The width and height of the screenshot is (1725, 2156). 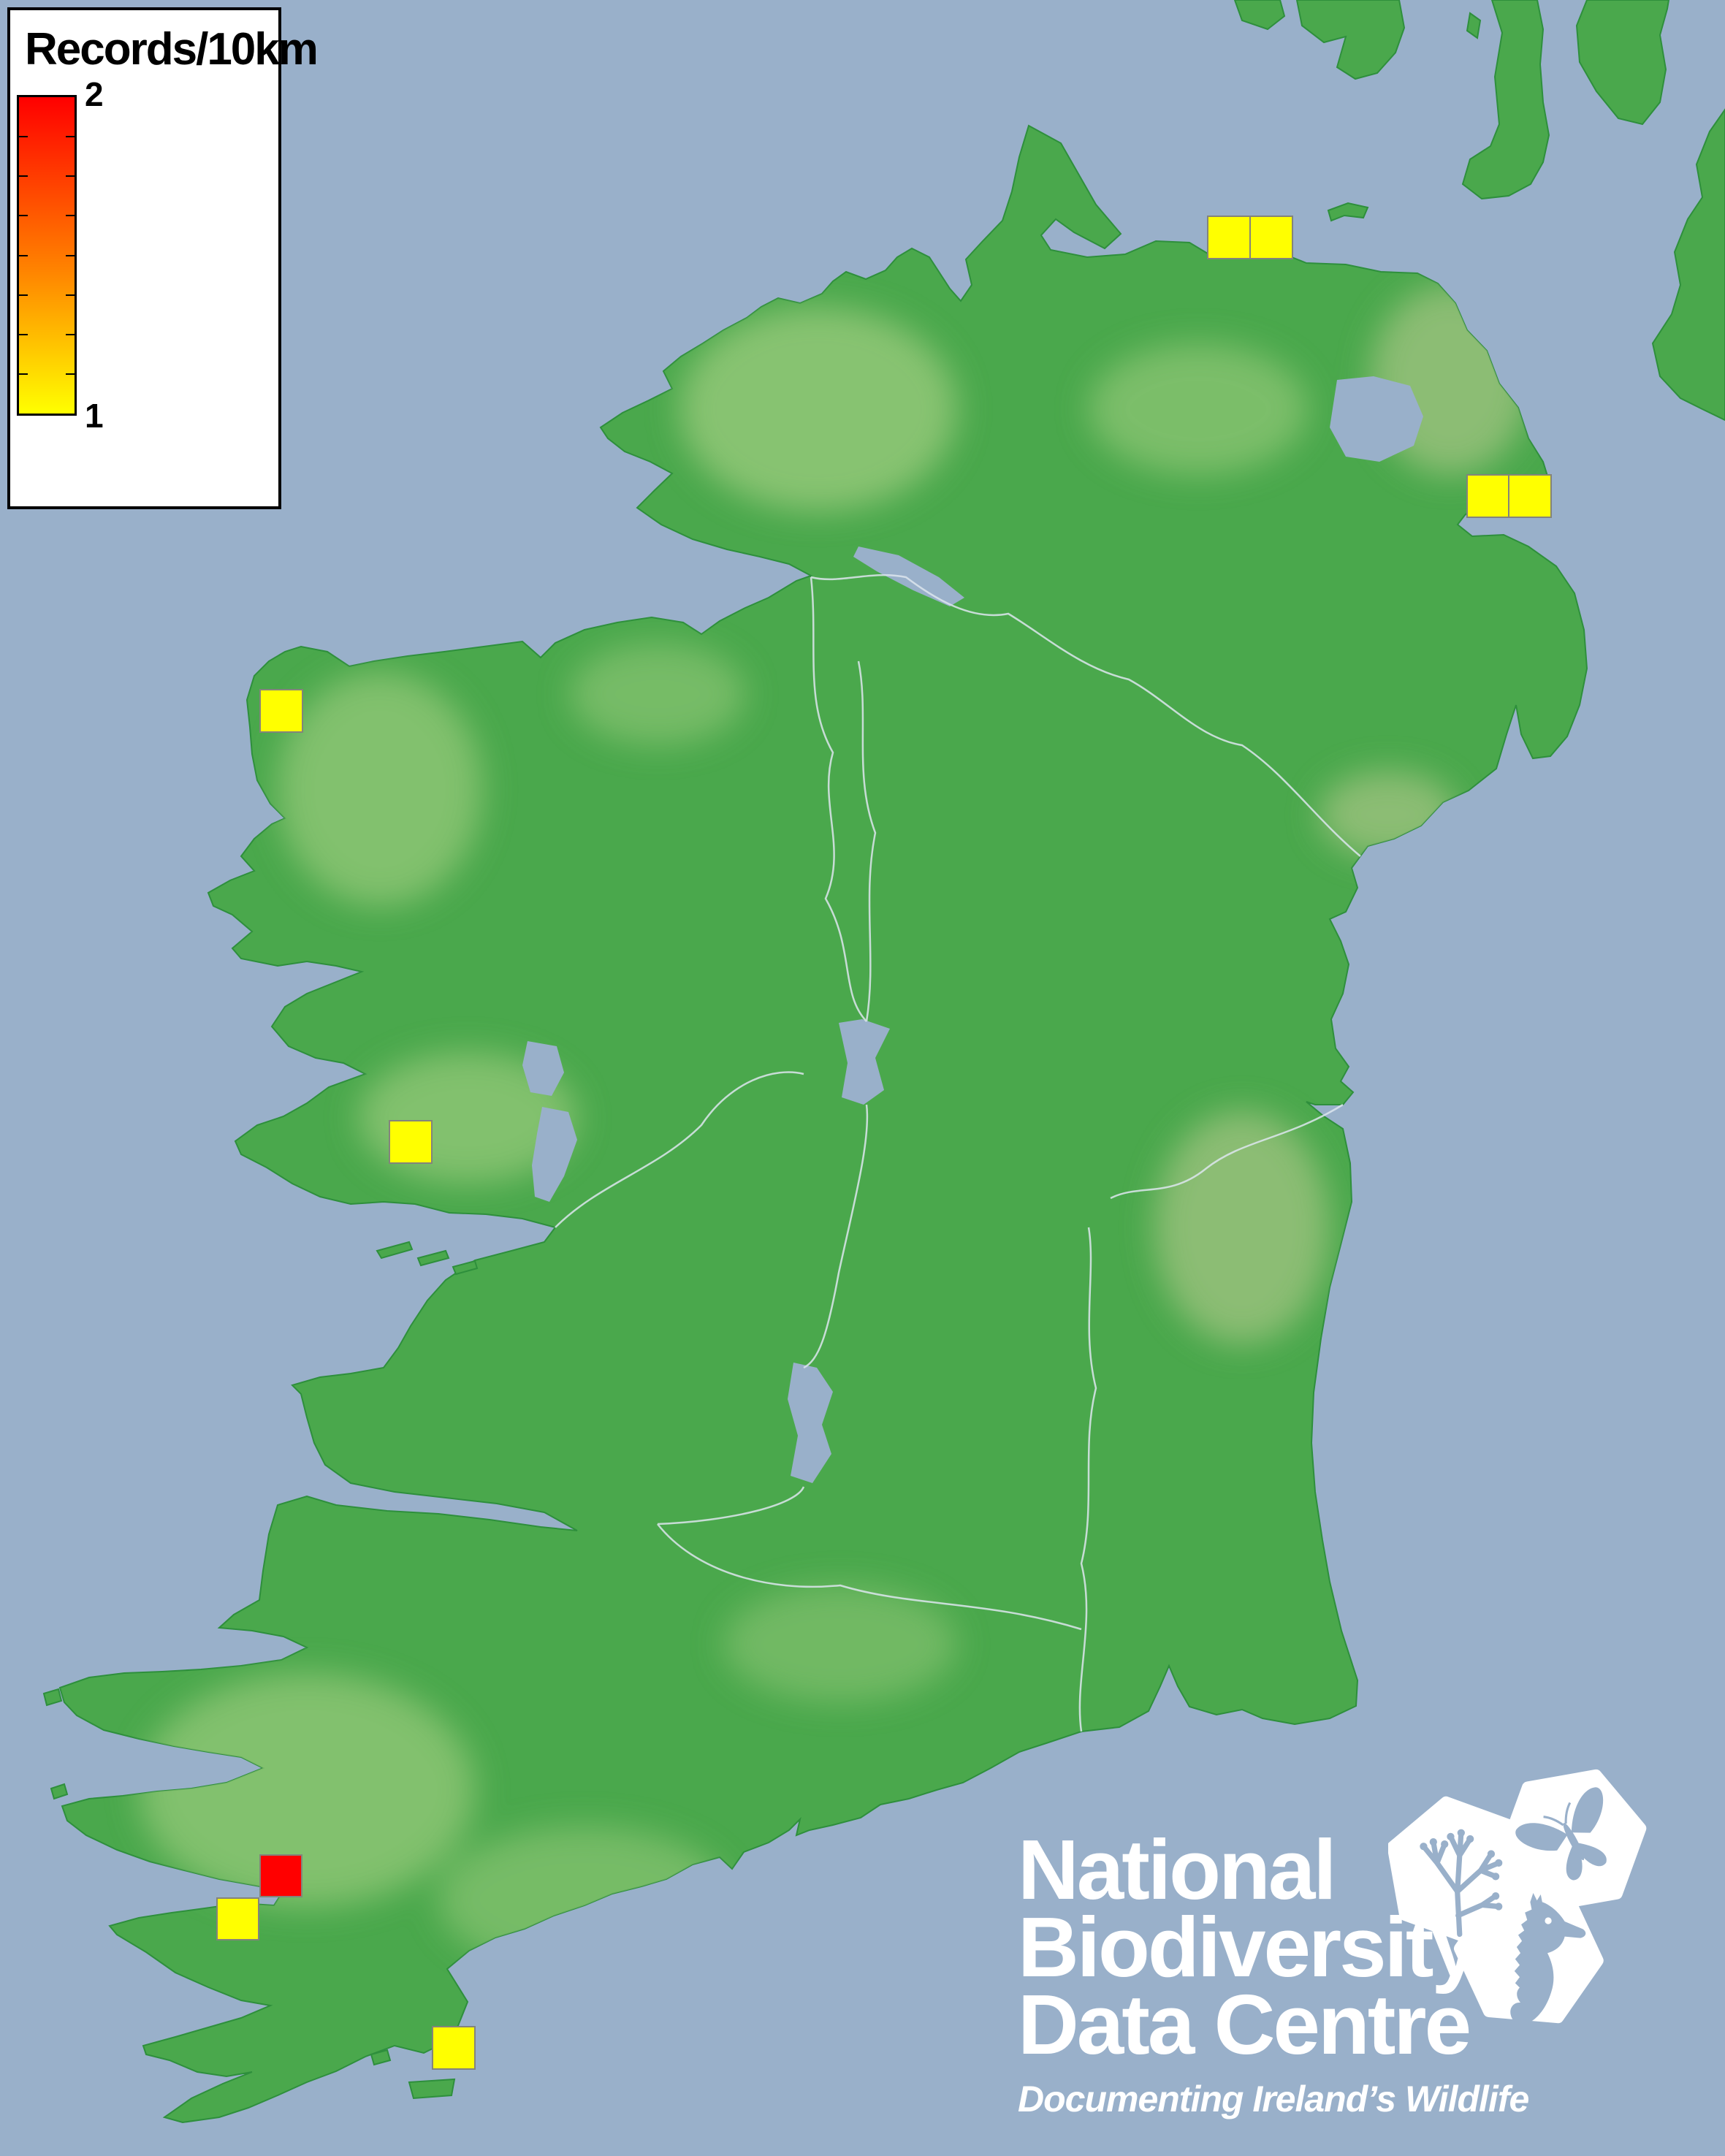 What do you see at coordinates (543, 1068) in the screenshot?
I see `lough-mask` at bounding box center [543, 1068].